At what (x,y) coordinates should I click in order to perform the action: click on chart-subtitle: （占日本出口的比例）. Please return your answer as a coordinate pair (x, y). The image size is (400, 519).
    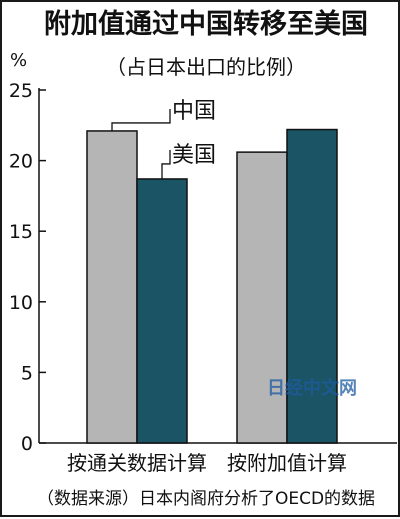
    Looking at the image, I should click on (206, 67).